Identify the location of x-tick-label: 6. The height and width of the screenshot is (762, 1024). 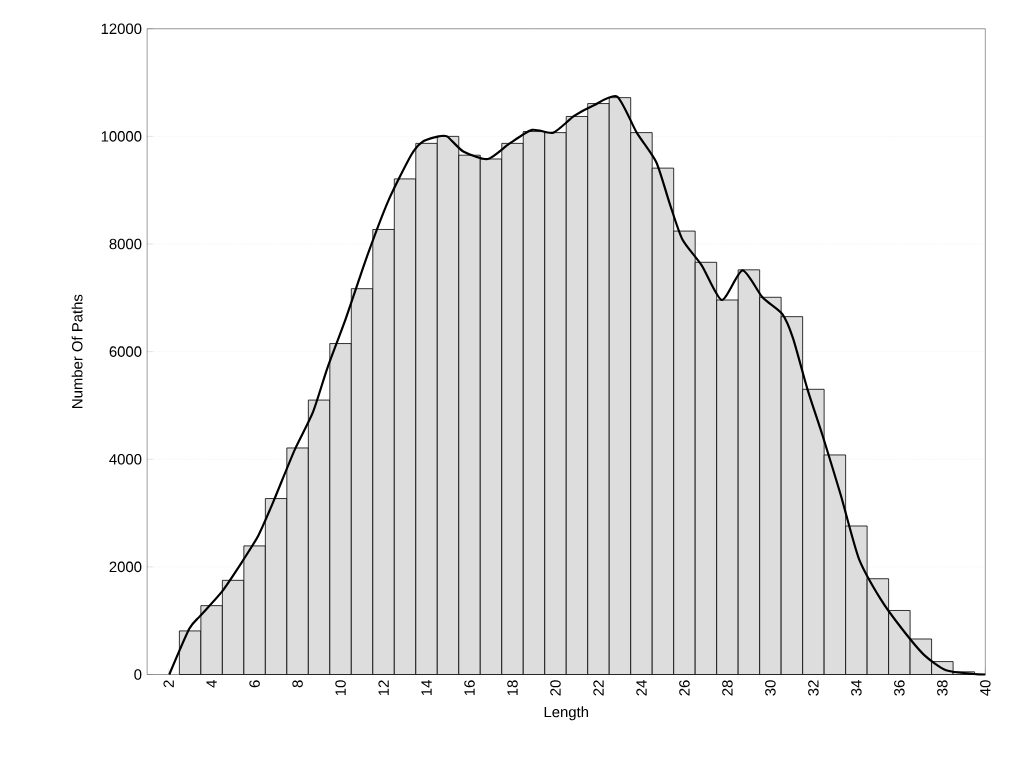
(254, 684).